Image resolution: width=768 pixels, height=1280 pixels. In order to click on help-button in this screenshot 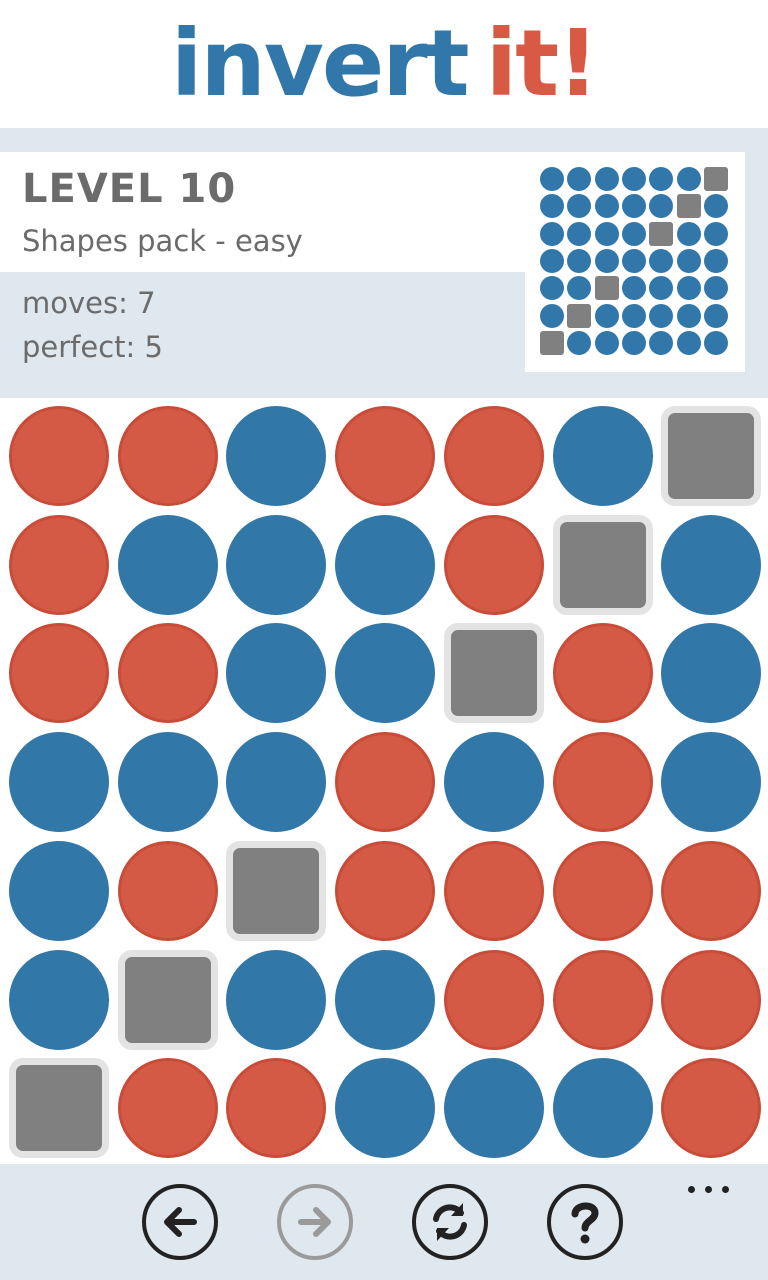, I will do `click(585, 1222)`.